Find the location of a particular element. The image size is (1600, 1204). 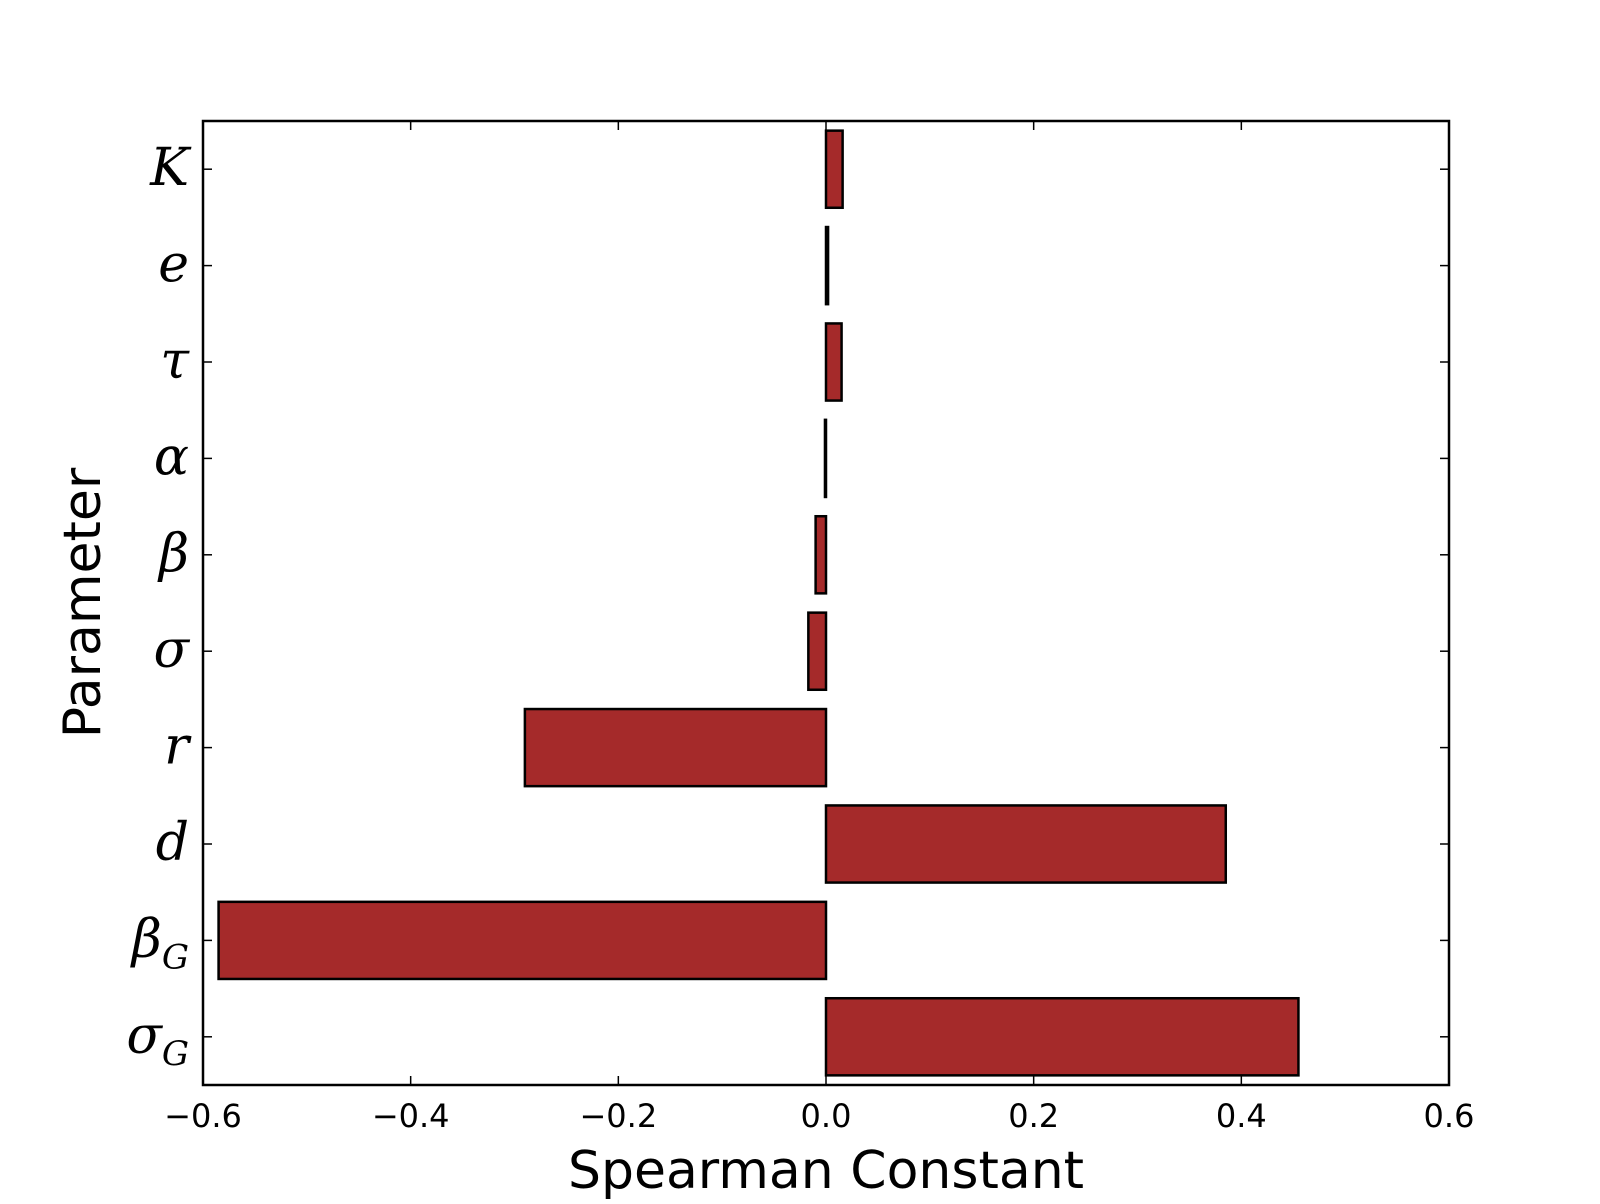

y-tick-label-5: β is located at coordinates (173, 554).